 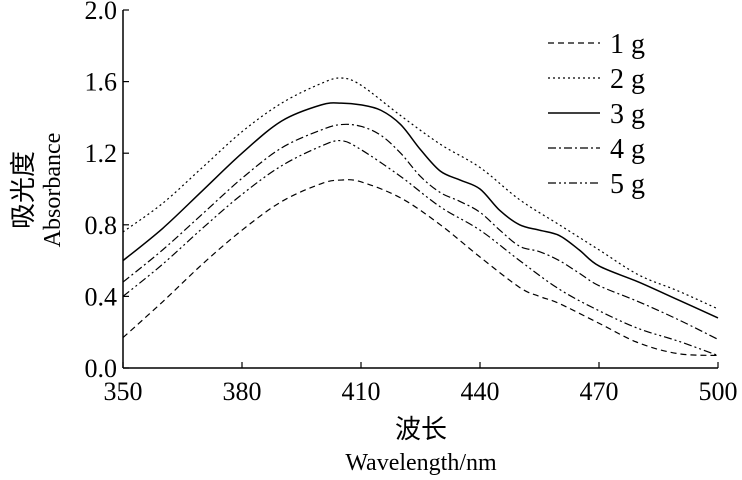 What do you see at coordinates (123, 391) in the screenshot?
I see `x-tick-label: 350` at bounding box center [123, 391].